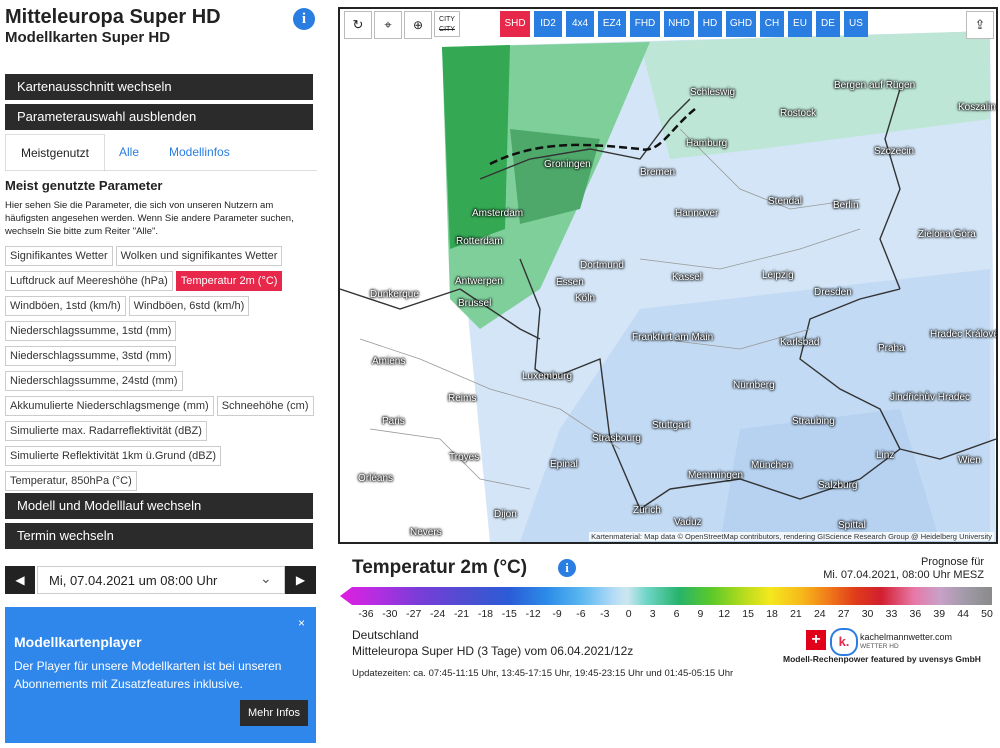  Describe the element at coordinates (585, 298) in the screenshot. I see `city-label: Köln` at that location.